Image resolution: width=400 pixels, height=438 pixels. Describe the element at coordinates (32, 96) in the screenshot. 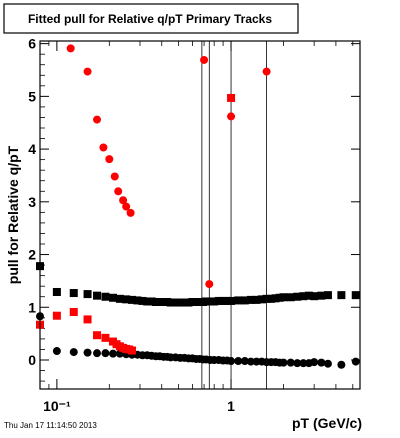

I see `y-tick-label: 5` at that location.